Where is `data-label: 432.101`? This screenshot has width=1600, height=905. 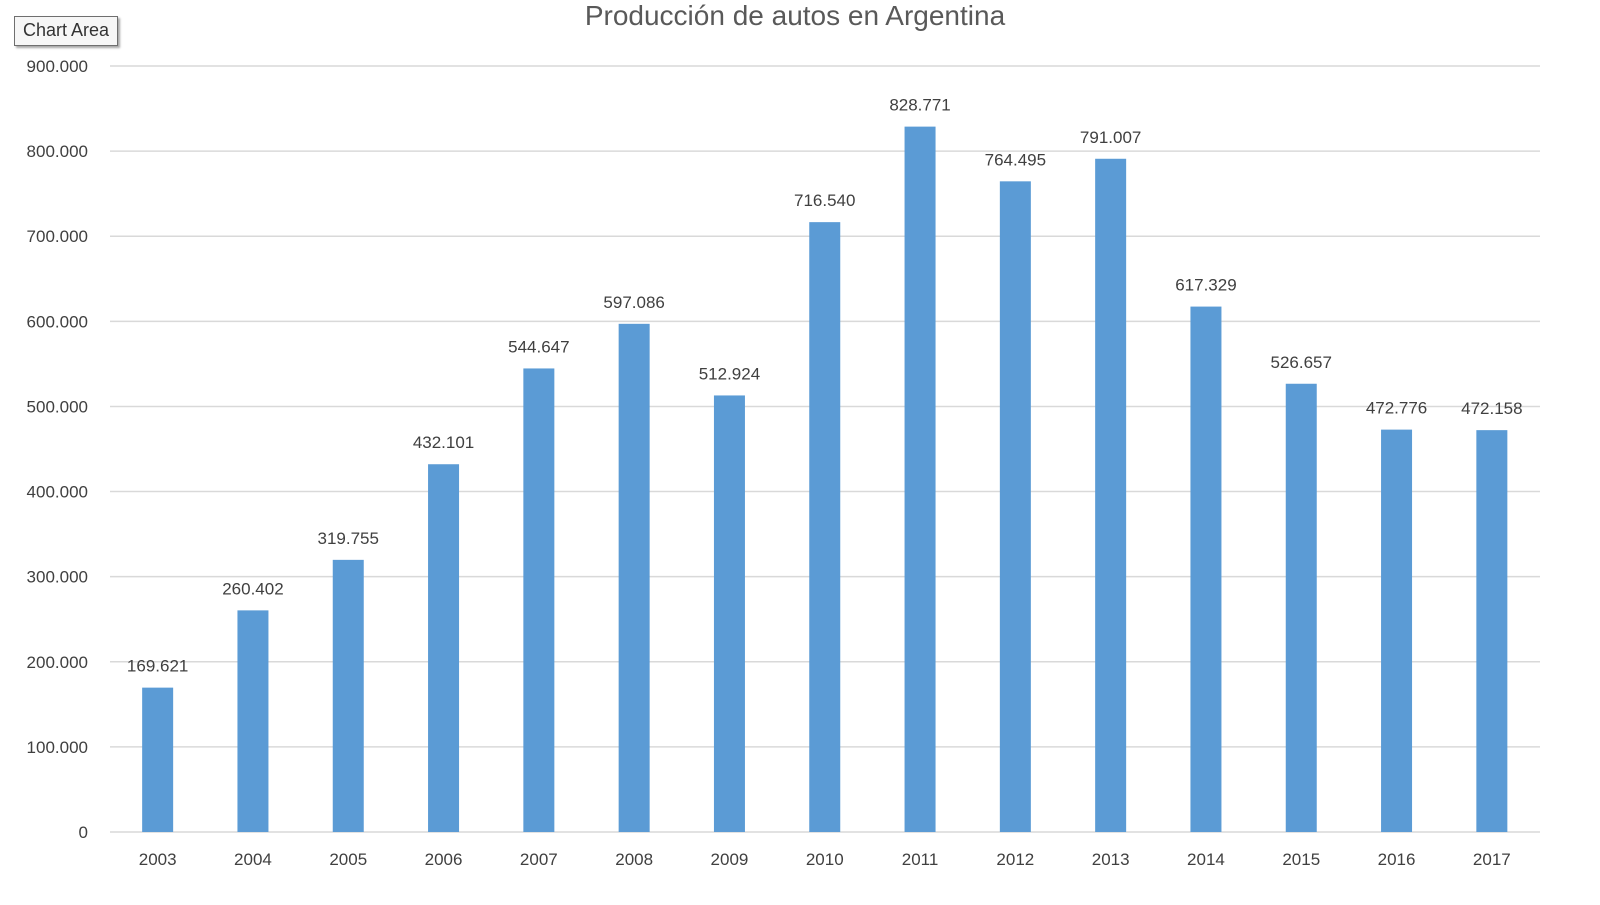 data-label: 432.101 is located at coordinates (443, 442).